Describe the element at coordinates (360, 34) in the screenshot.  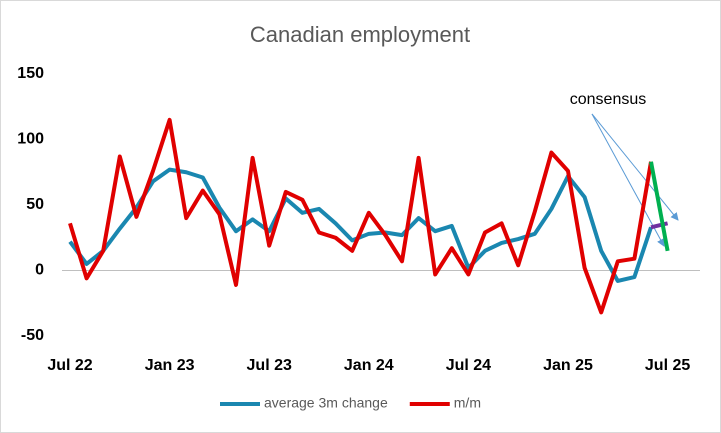
I see `chart-title: Canadian employment` at that location.